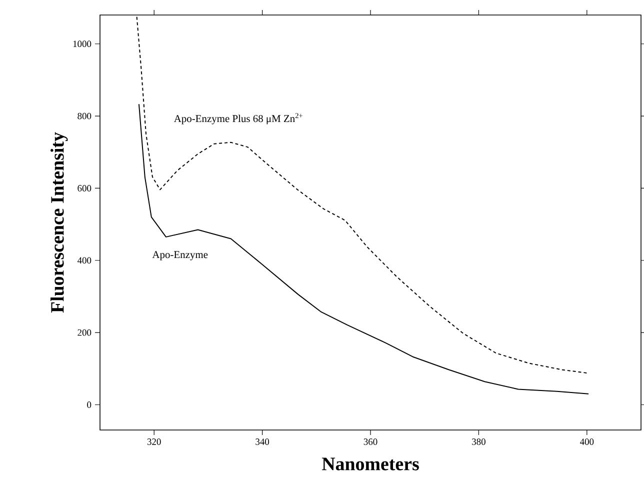 The width and height of the screenshot is (644, 494). What do you see at coordinates (263, 441) in the screenshot?
I see `x-tick-label: 340` at bounding box center [263, 441].